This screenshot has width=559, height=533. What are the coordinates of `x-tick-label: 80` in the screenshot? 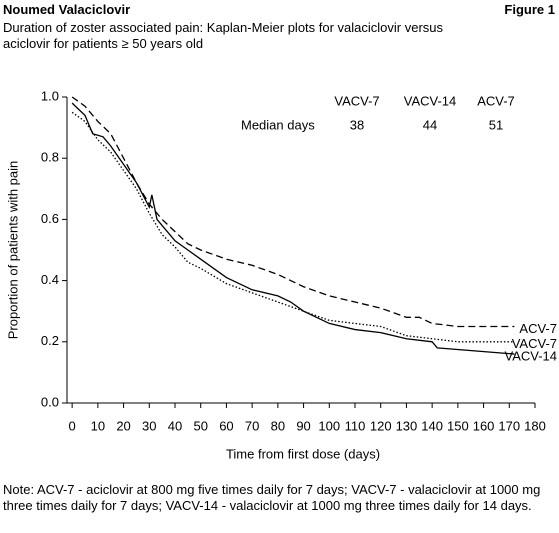 It's located at (278, 425).